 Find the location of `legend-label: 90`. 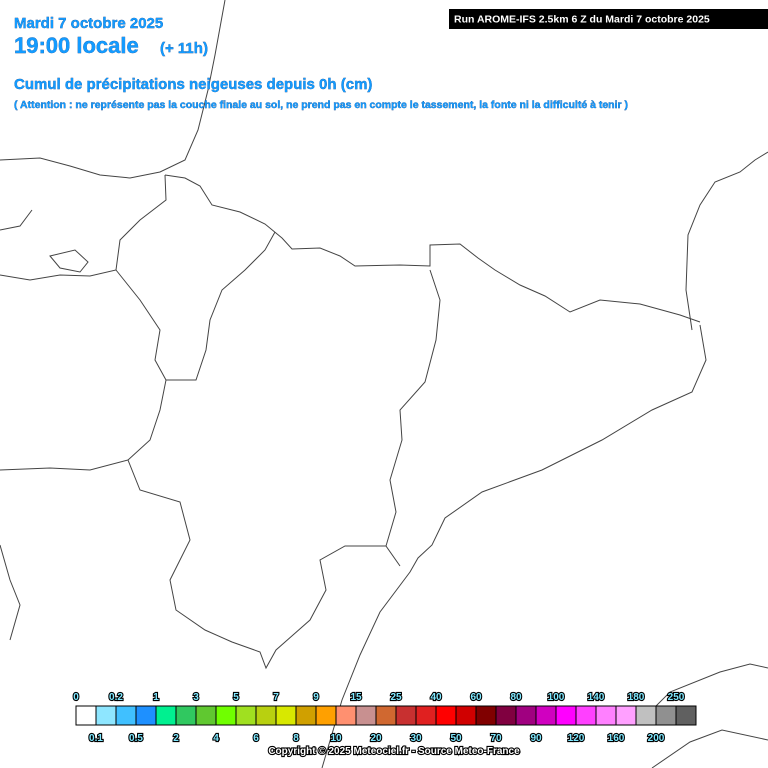

legend-label: 90 is located at coordinates (536, 738).